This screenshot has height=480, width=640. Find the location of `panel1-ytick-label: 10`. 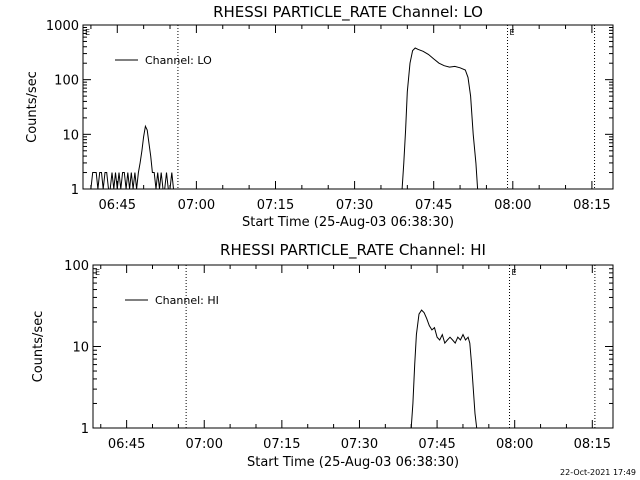

panel1-ytick-label: 10 is located at coordinates (70, 135).